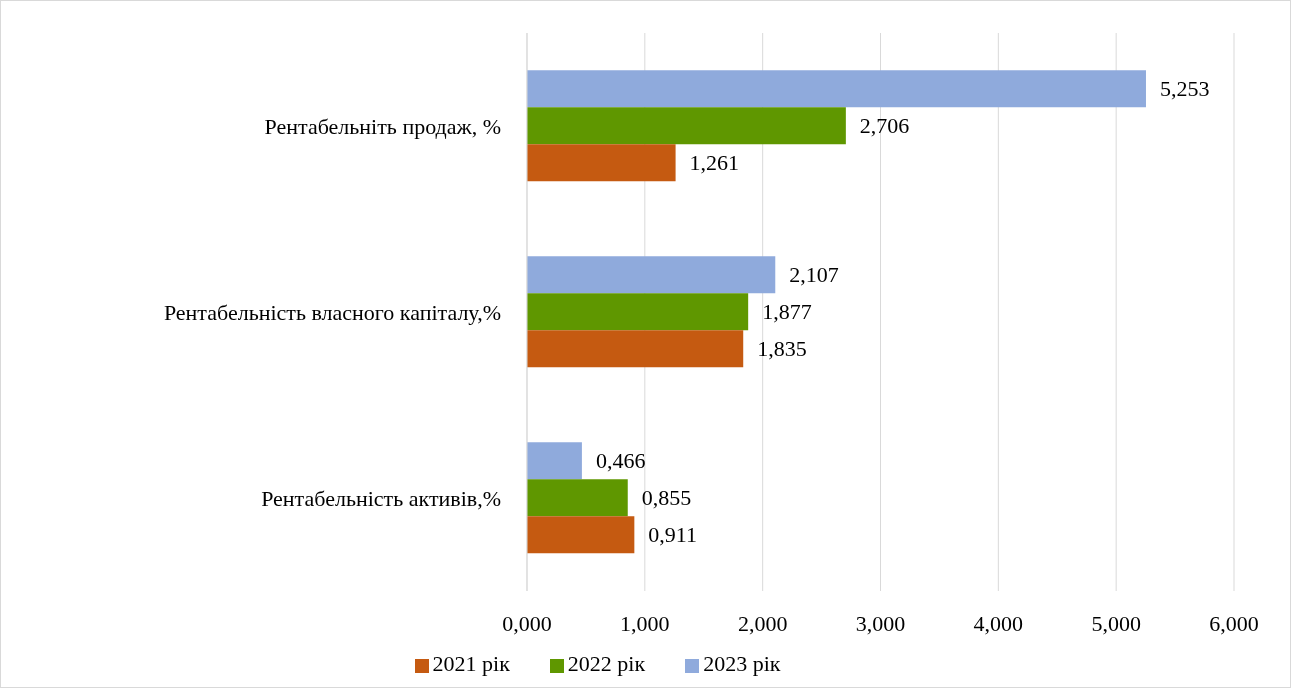 Image resolution: width=1291 pixels, height=688 pixels. I want to click on x-tick-label: 2,000, so click(762, 623).